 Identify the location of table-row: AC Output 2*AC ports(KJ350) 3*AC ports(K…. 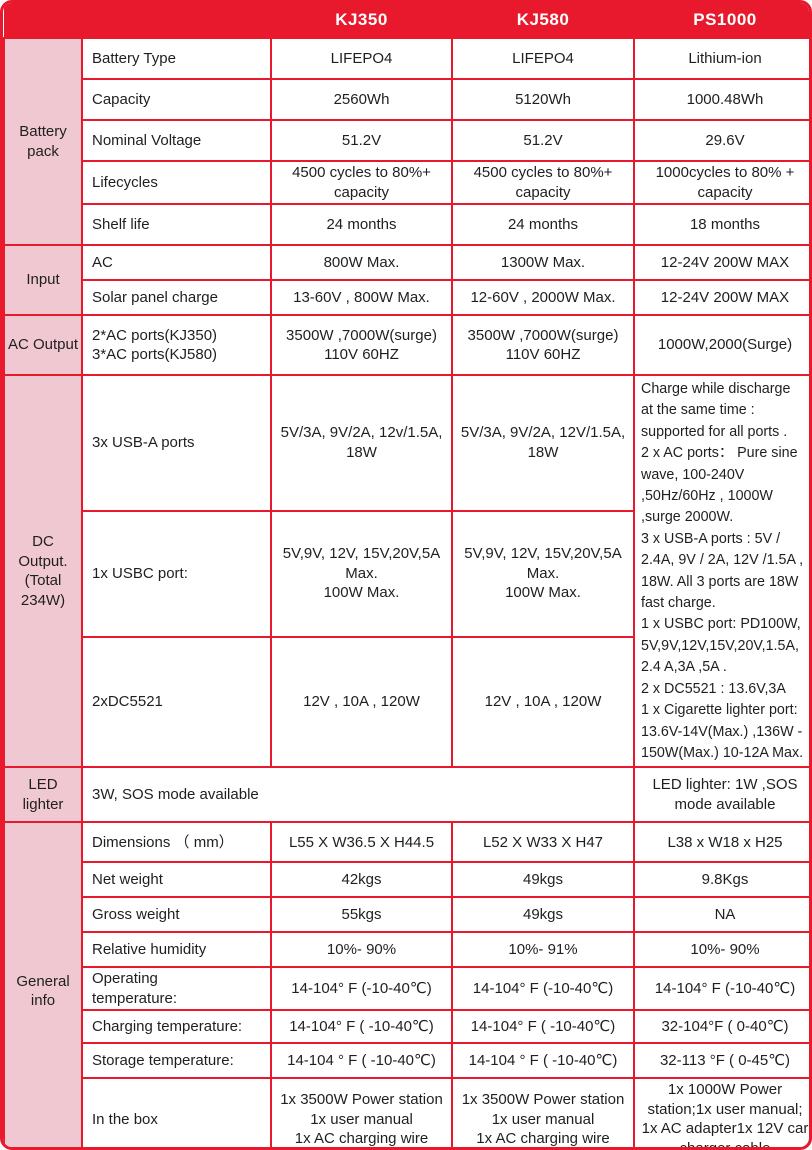
(406, 345).